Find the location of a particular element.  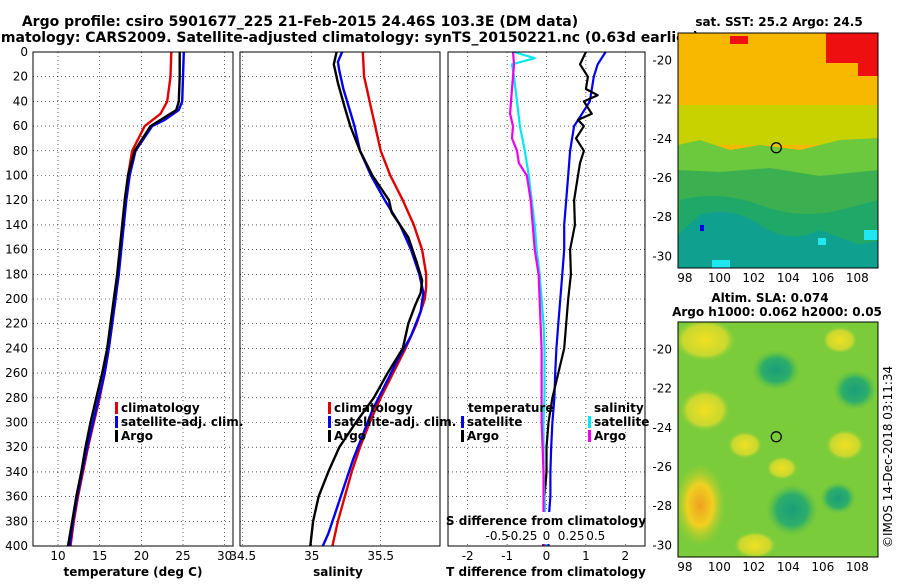

s-axis-backdrop is located at coordinates (547, 528).